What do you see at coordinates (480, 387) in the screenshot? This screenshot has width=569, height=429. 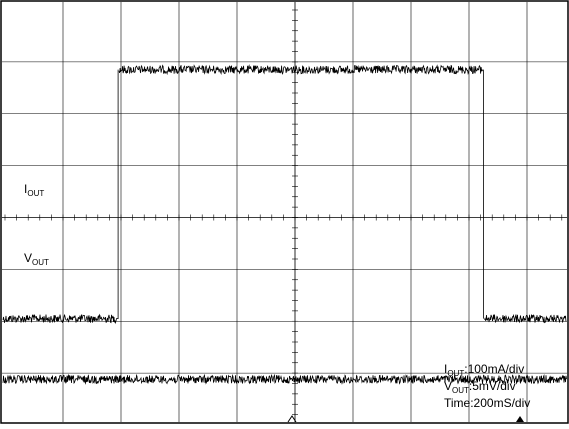 I see `scale-label-vout: VOUT:5mV/div` at bounding box center [480, 387].